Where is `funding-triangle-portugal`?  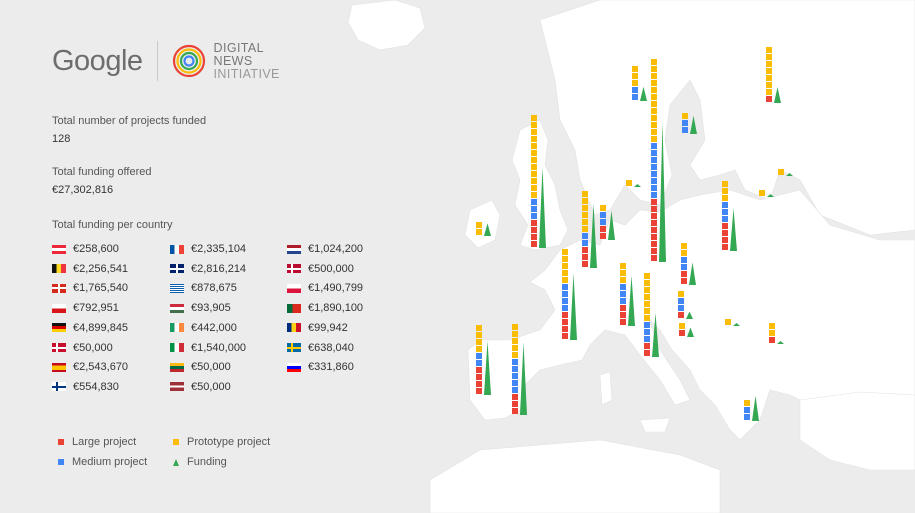 funding-triangle-portugal is located at coordinates (487, 367).